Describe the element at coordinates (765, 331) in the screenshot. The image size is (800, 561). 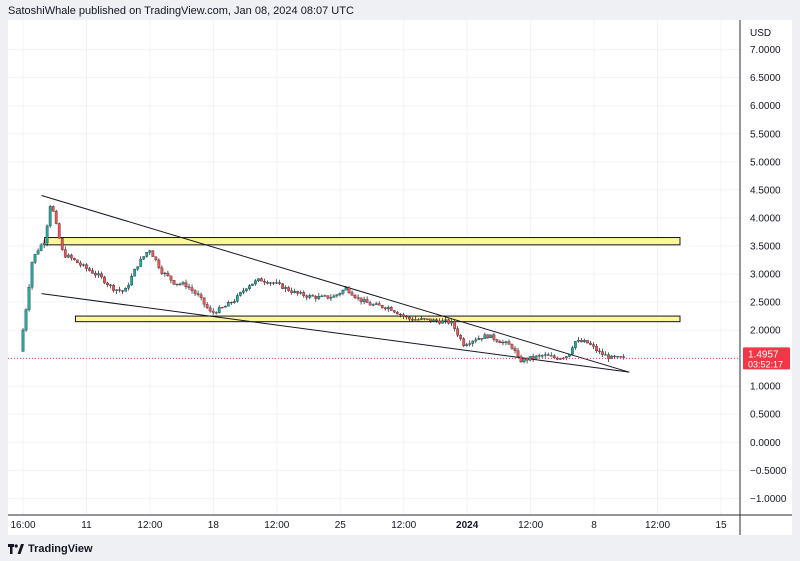
I see `price-tick-label: 2.0000` at that location.